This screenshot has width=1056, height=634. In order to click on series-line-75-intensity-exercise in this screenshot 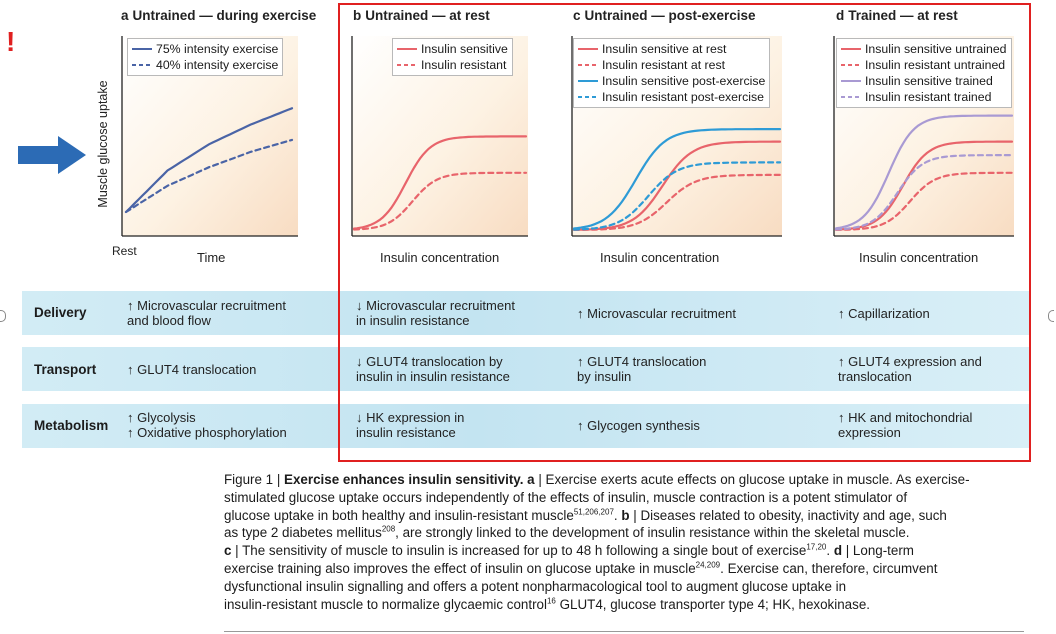, I will do `click(209, 160)`.